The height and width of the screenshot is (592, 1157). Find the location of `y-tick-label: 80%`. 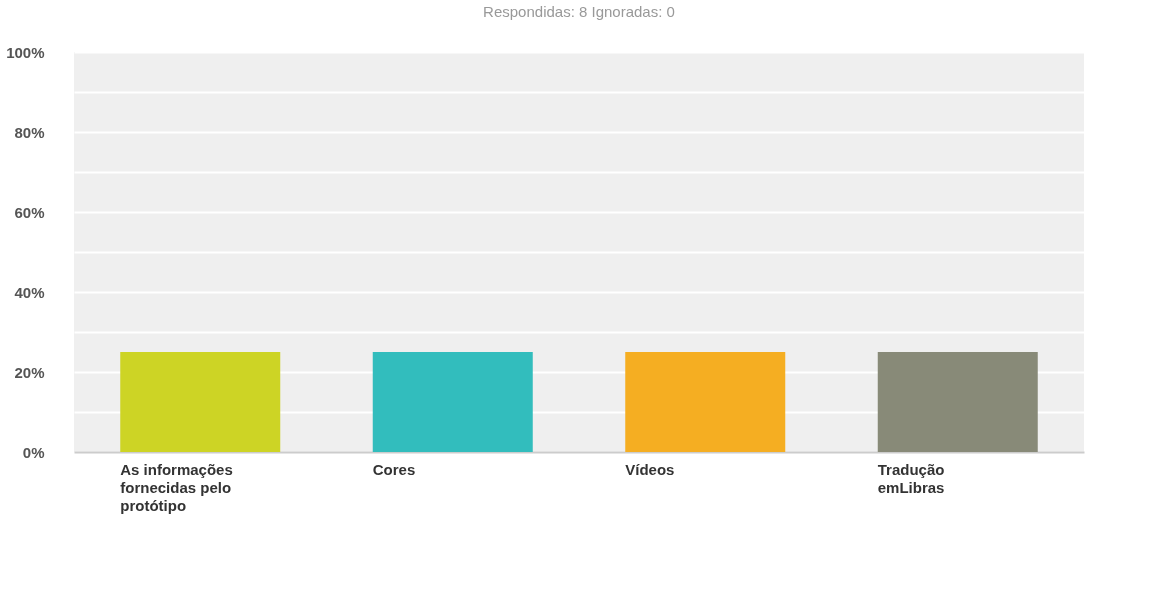

y-tick-label: 80% is located at coordinates (29, 132).